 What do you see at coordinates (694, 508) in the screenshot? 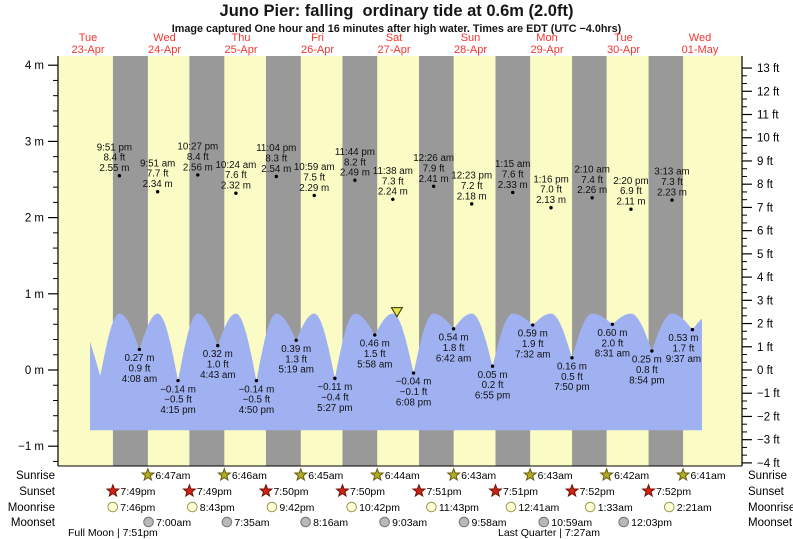
I see `moonrise-time: 2:21am` at bounding box center [694, 508].